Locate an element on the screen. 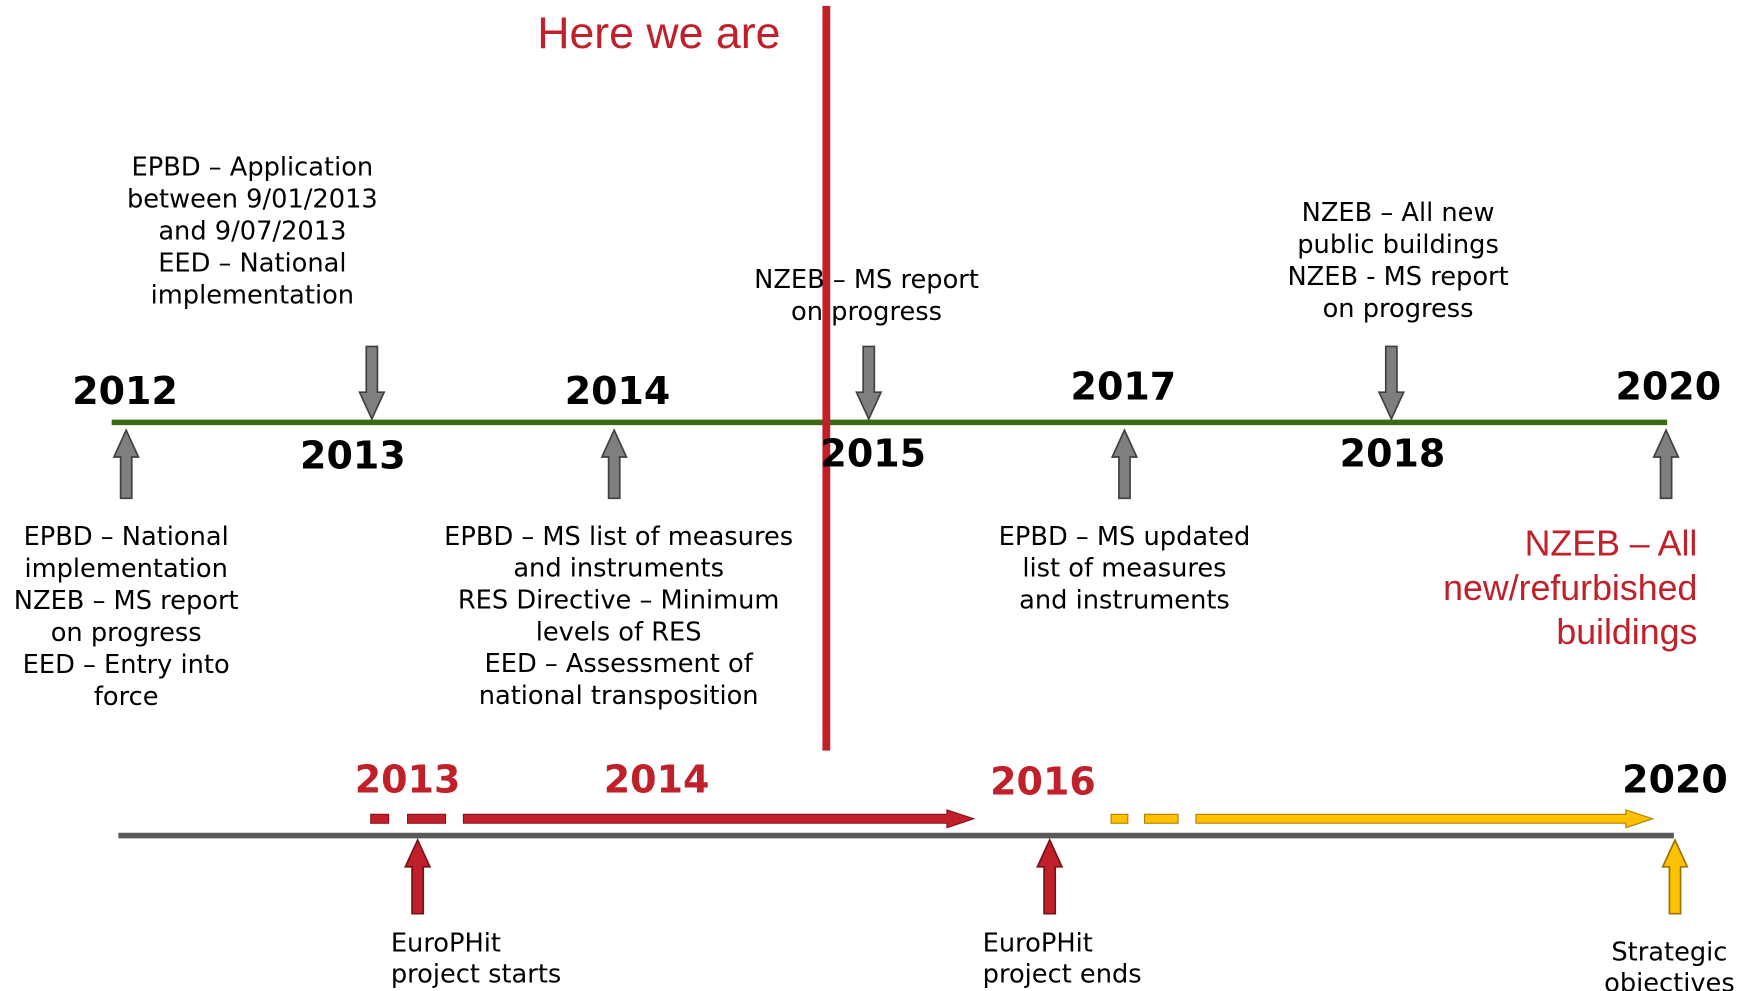  year-label: 2017 is located at coordinates (1124, 386).